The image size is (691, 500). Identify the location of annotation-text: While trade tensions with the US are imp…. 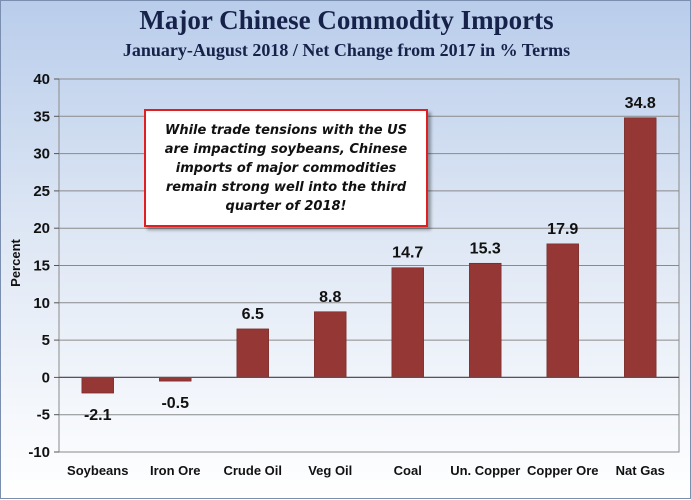
(286, 168).